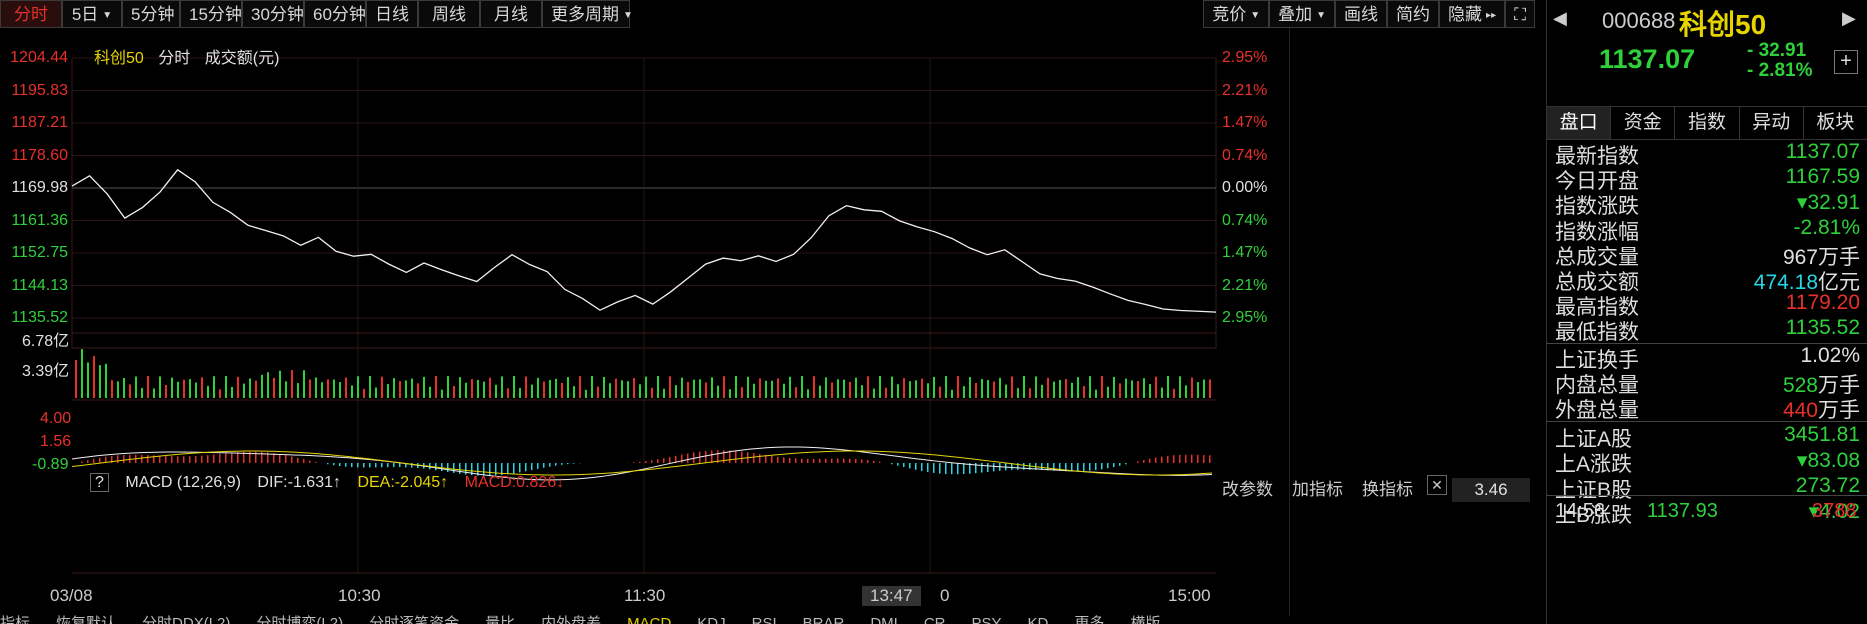 This screenshot has height=624, width=1867. I want to click on macd-params-label: MACD (12,26,9), so click(183, 482).